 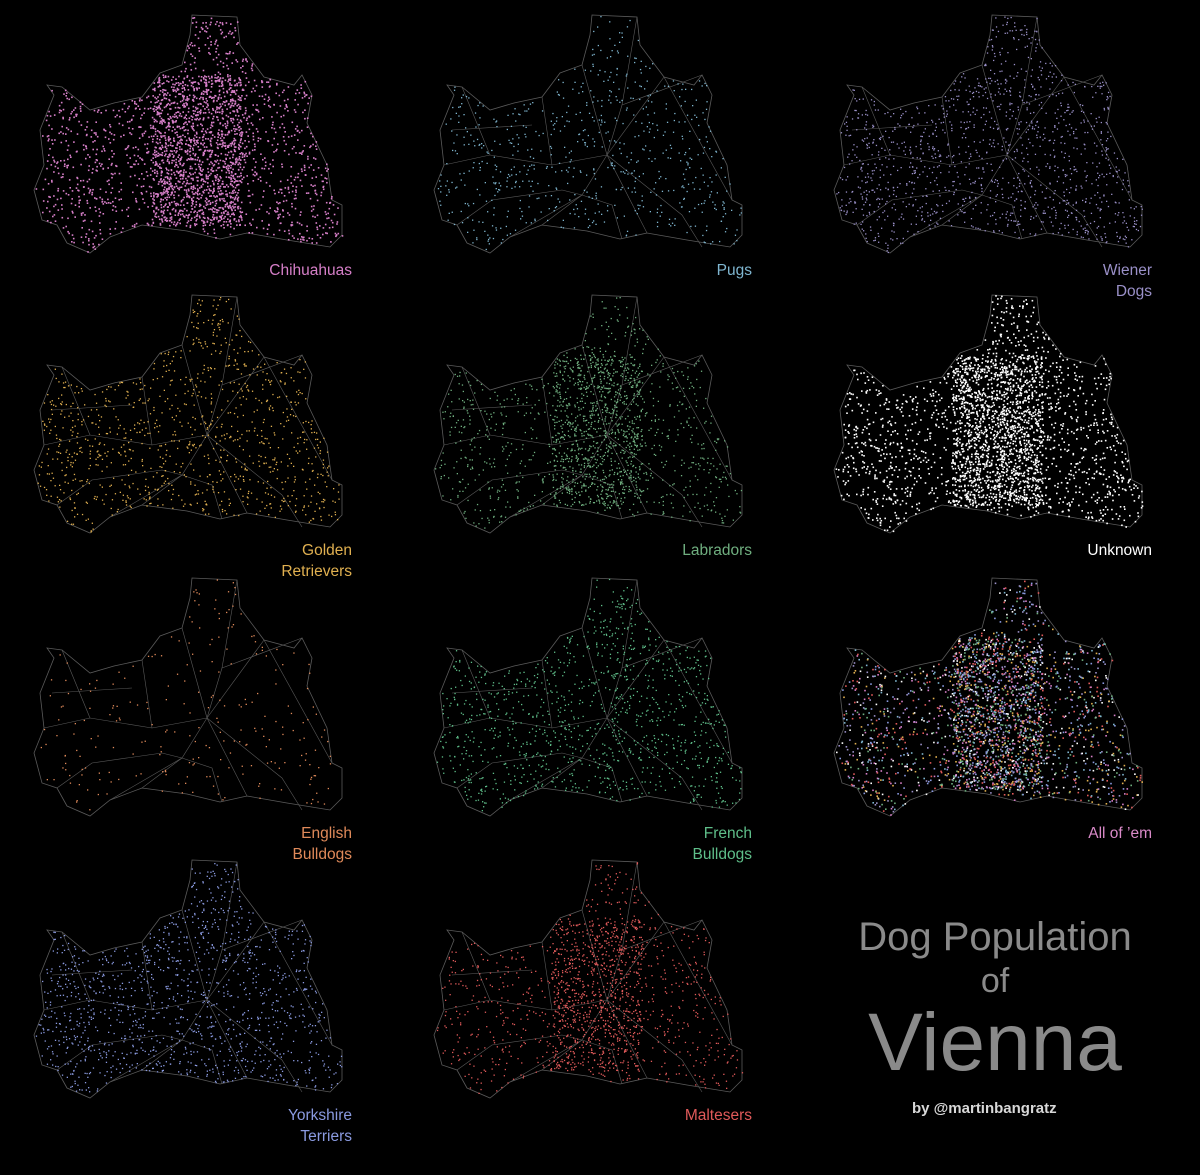 What do you see at coordinates (310, 270) in the screenshot?
I see `label-chihuahuas: Chihuahuas` at bounding box center [310, 270].